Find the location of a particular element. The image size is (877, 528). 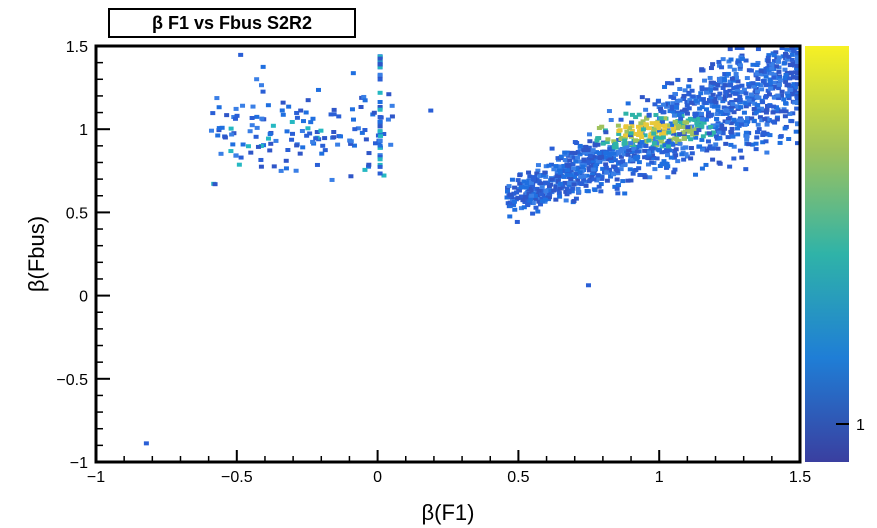

y-tick-label: 1 is located at coordinates (83, 130).